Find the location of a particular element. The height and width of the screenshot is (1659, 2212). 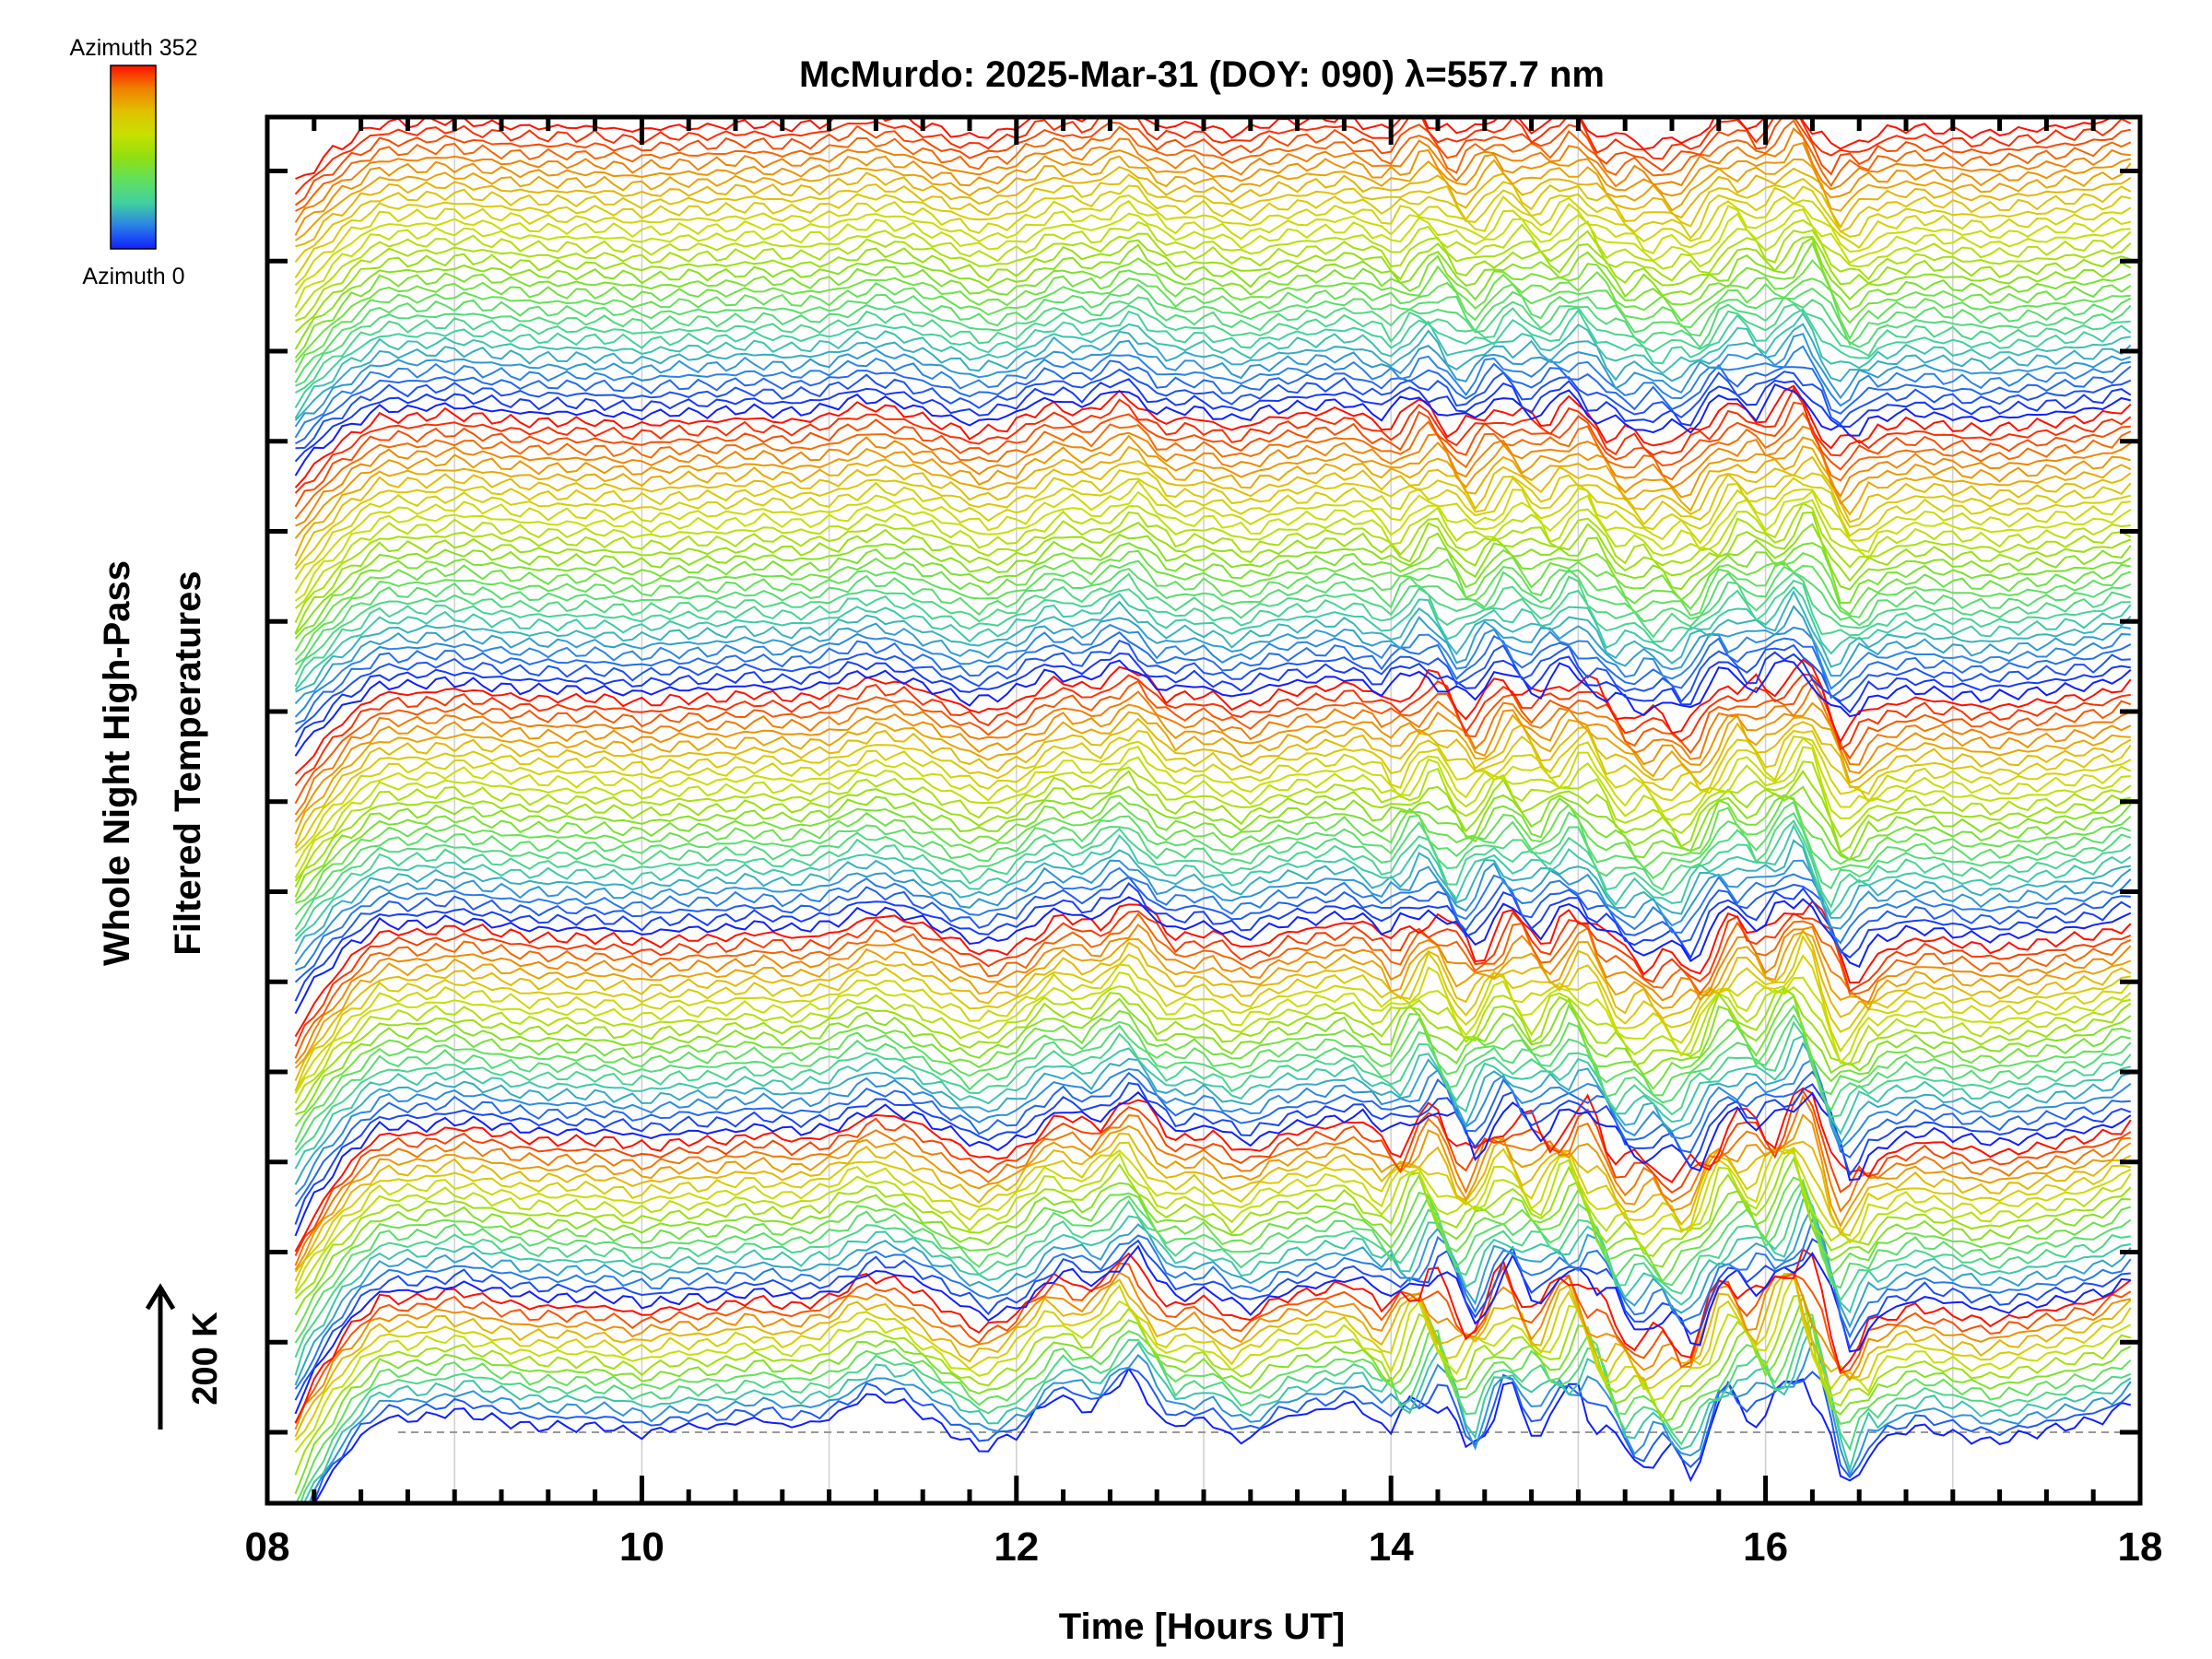

x-tick-label: 12 is located at coordinates (1016, 1547).